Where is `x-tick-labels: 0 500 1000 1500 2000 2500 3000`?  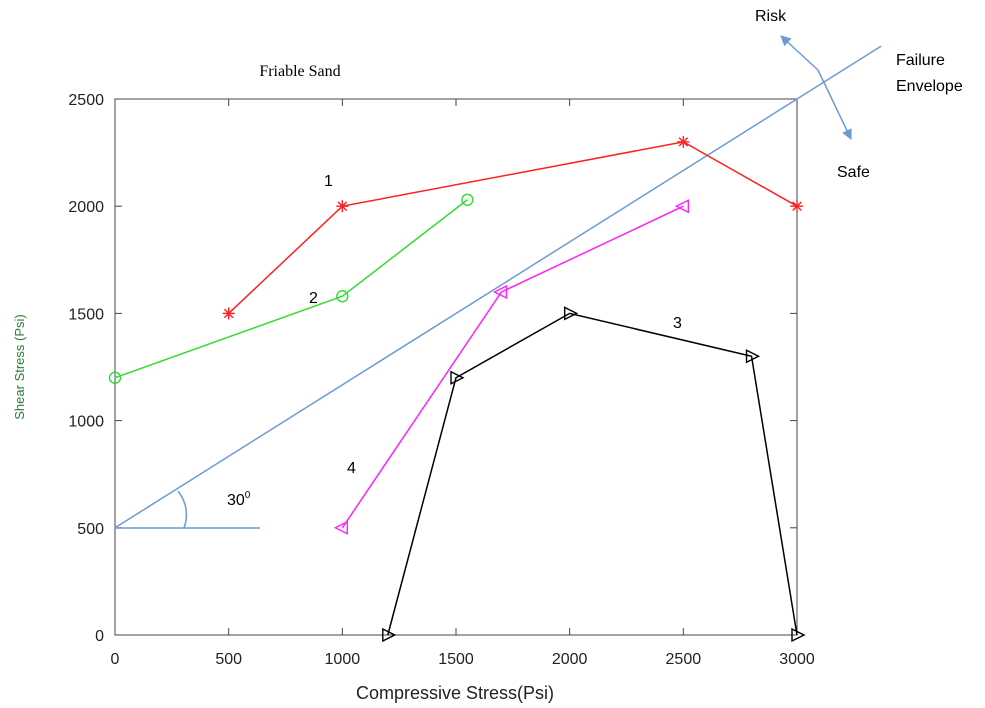
x-tick-labels: 0 500 1000 1500 2000 2500 3000 is located at coordinates (463, 659).